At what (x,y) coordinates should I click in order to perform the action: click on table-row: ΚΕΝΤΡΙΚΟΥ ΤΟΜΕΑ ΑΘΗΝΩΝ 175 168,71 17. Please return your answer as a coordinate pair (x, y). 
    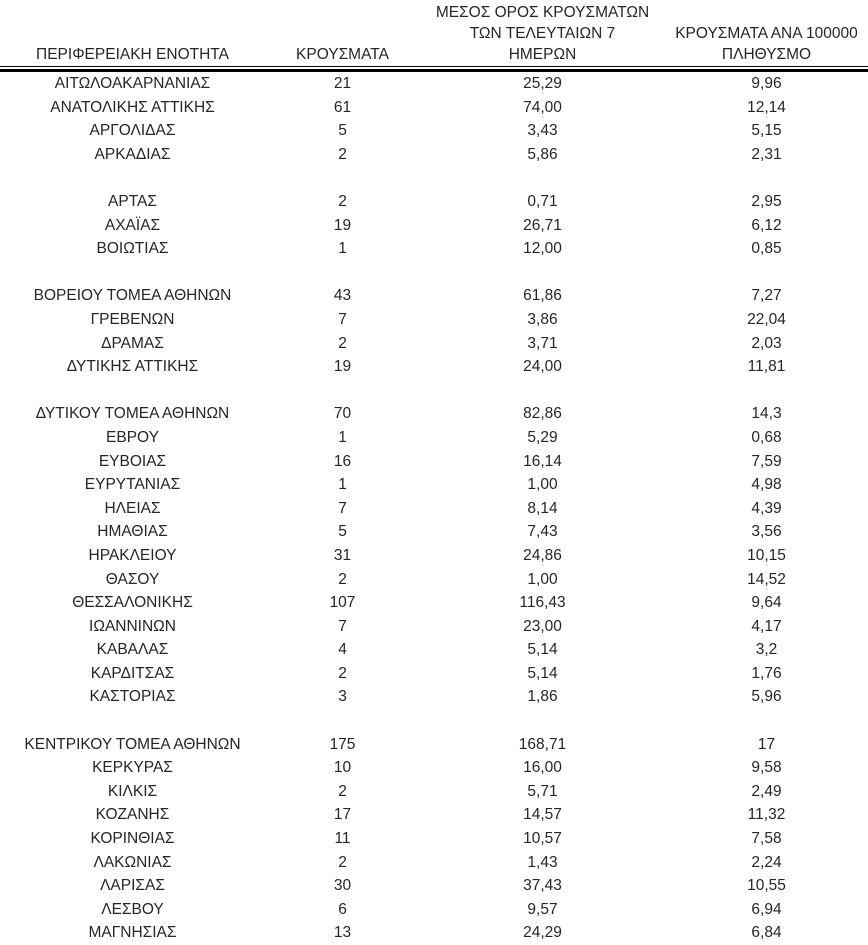
    Looking at the image, I should click on (434, 745).